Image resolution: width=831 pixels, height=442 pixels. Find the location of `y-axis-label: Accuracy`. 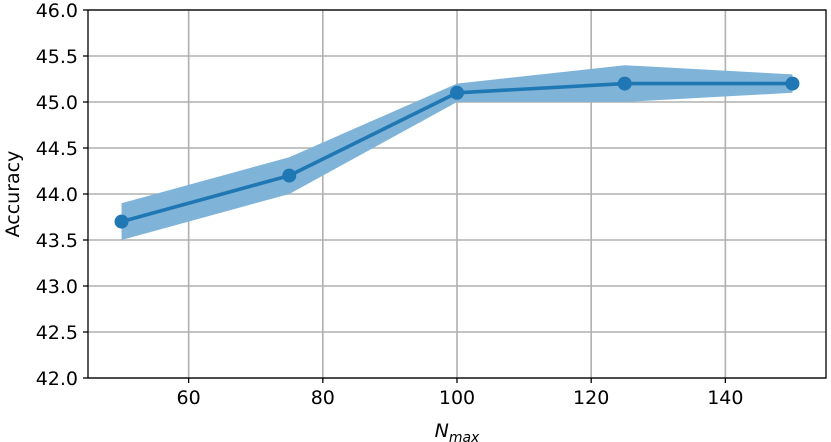

y-axis-label: Accuracy is located at coordinates (13, 194).